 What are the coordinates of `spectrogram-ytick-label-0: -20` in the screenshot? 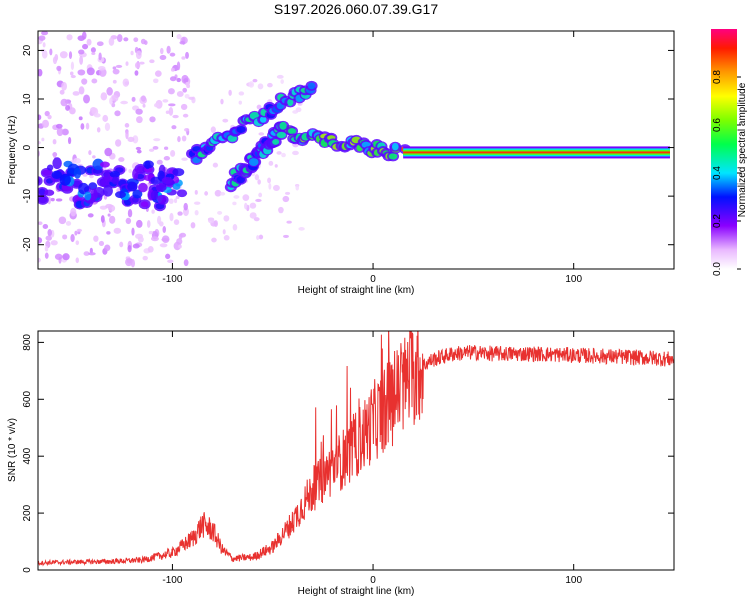 It's located at (27, 244).